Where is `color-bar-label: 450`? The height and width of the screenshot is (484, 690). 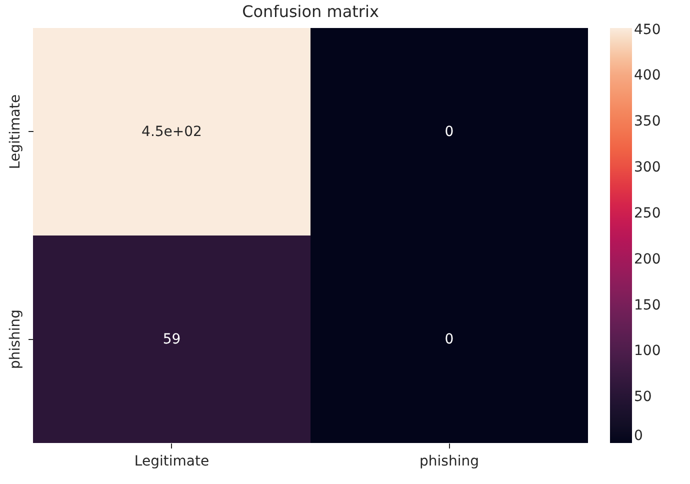
color-bar-label: 450 is located at coordinates (647, 30).